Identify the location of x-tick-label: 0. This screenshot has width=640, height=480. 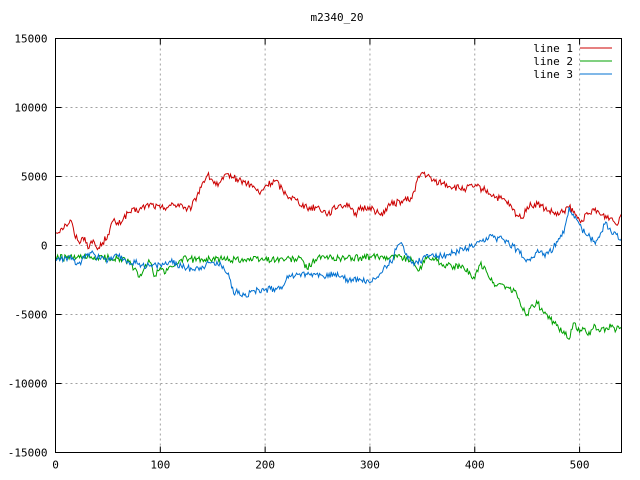
(55, 465).